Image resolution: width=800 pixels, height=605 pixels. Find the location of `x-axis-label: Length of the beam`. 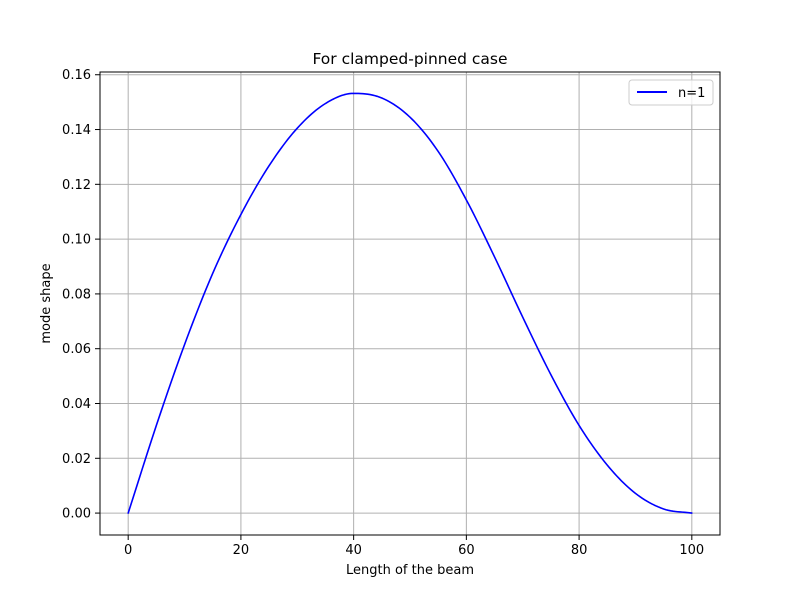

x-axis-label: Length of the beam is located at coordinates (410, 570).